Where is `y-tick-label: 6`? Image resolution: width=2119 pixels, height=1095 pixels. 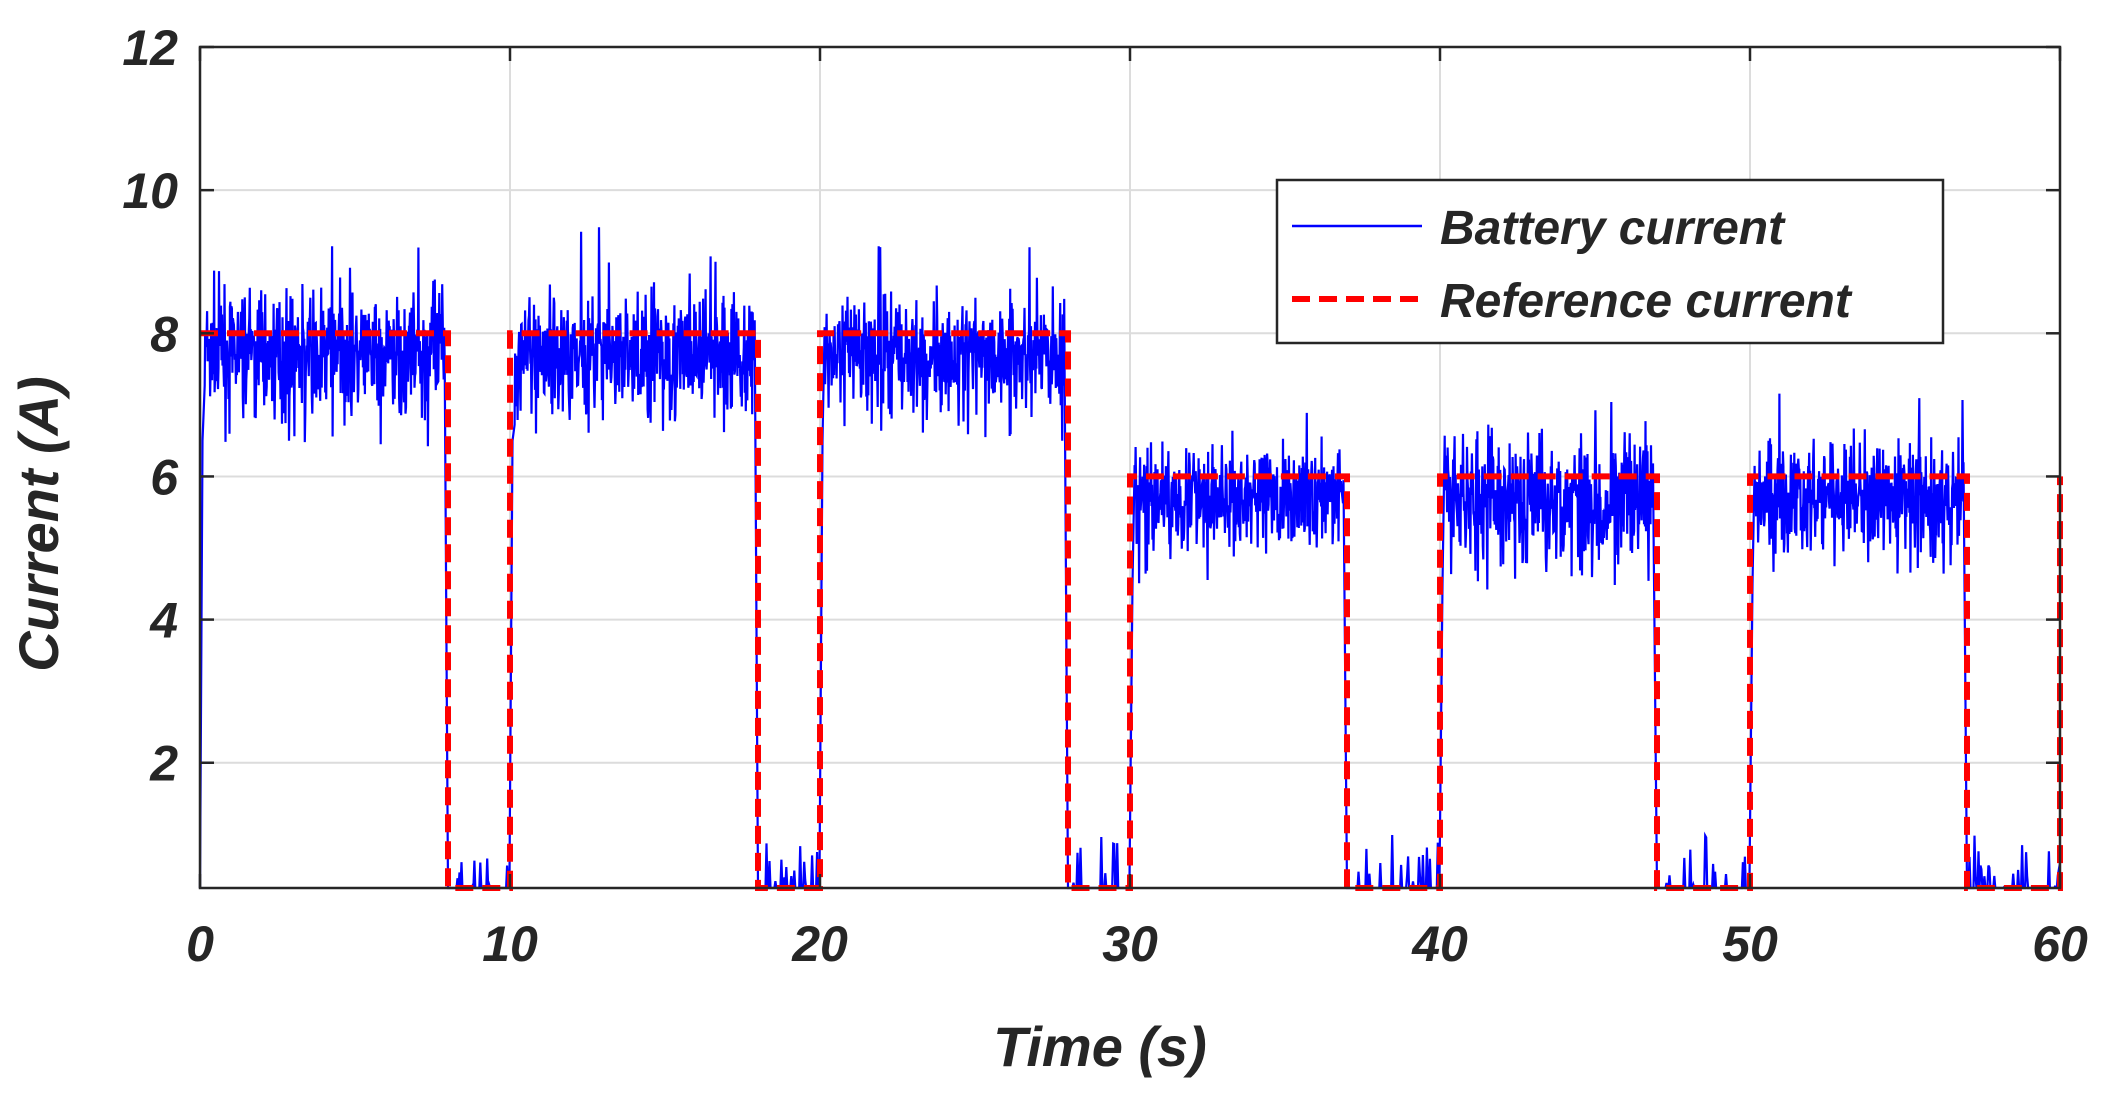 y-tick-label: 6 is located at coordinates (164, 477).